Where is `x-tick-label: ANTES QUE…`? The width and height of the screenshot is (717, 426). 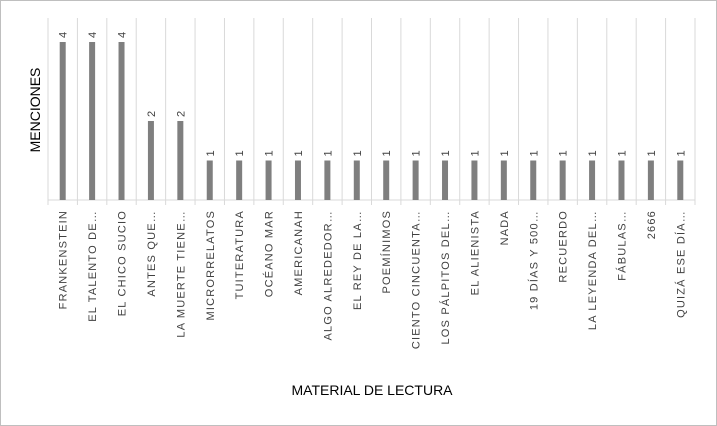 x-tick-label: ANTES QUE… is located at coordinates (152, 253).